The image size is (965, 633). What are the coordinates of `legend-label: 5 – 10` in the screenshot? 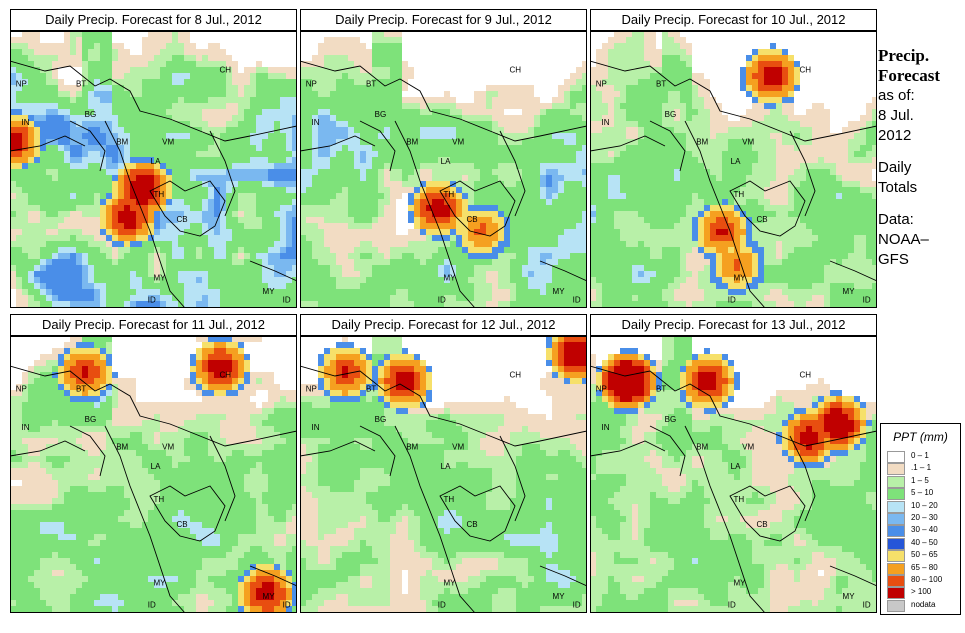 It's located at (922, 493).